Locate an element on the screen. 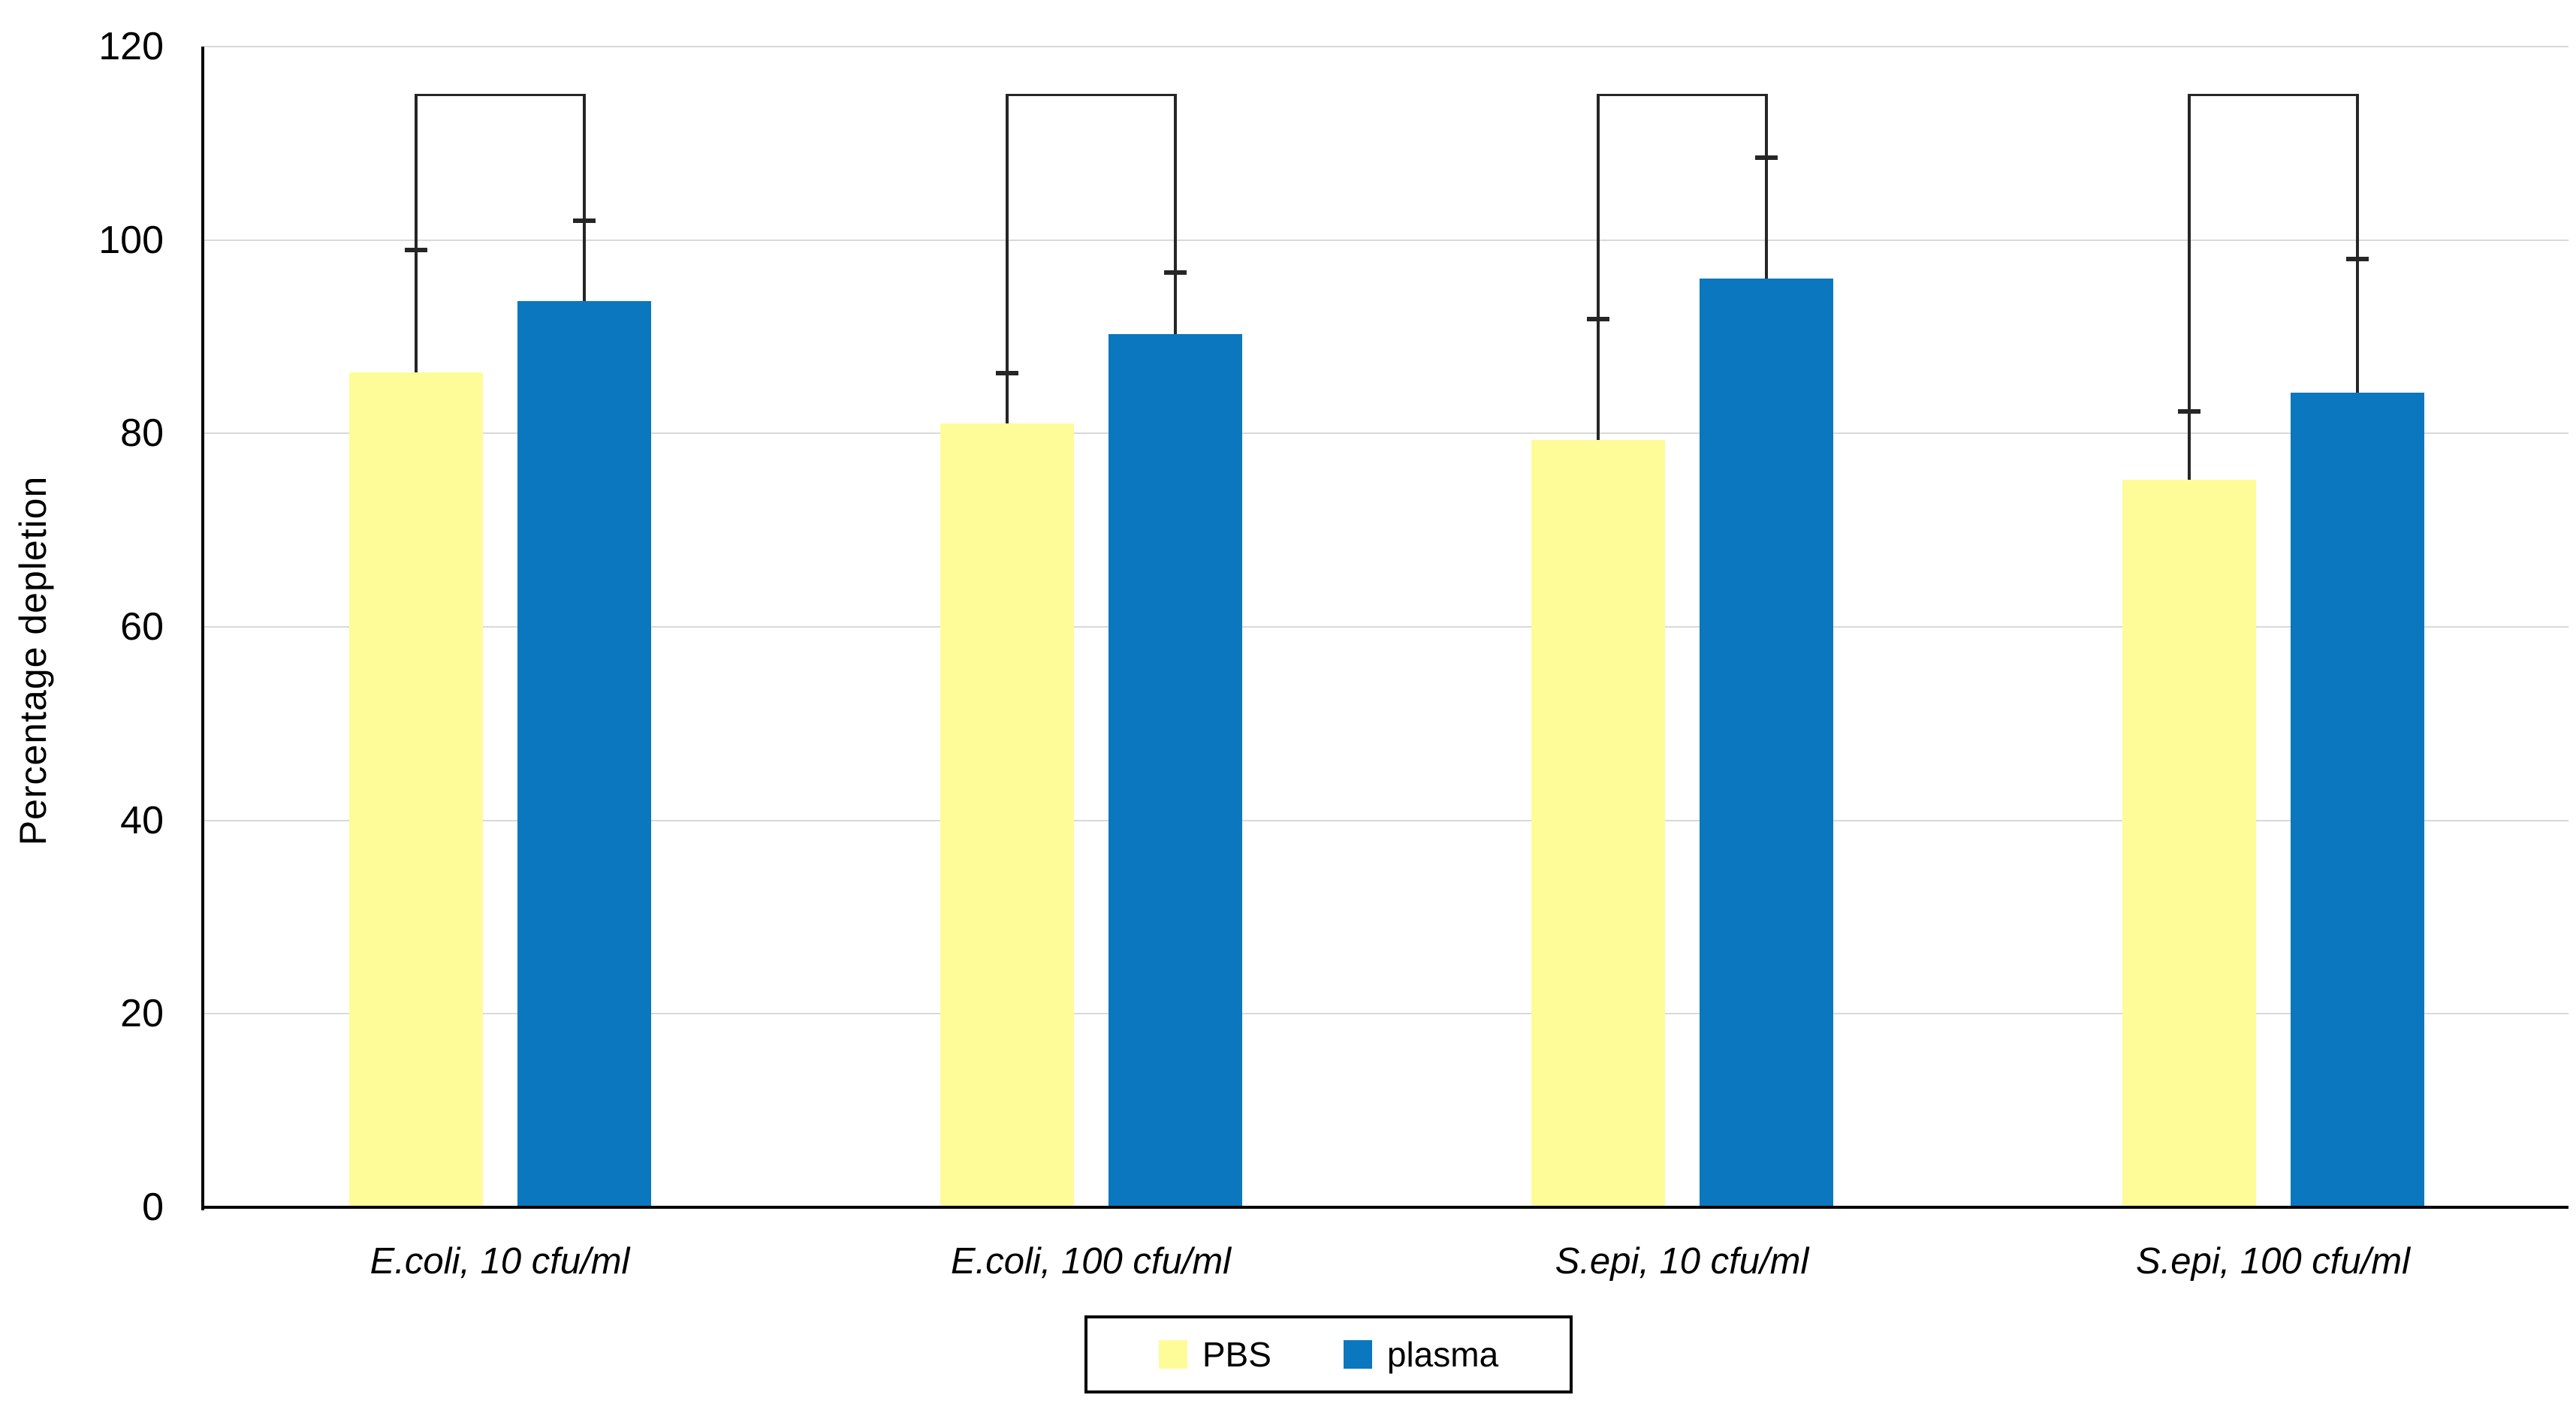  y-axis-title: Percentage depletion is located at coordinates (33, 661).